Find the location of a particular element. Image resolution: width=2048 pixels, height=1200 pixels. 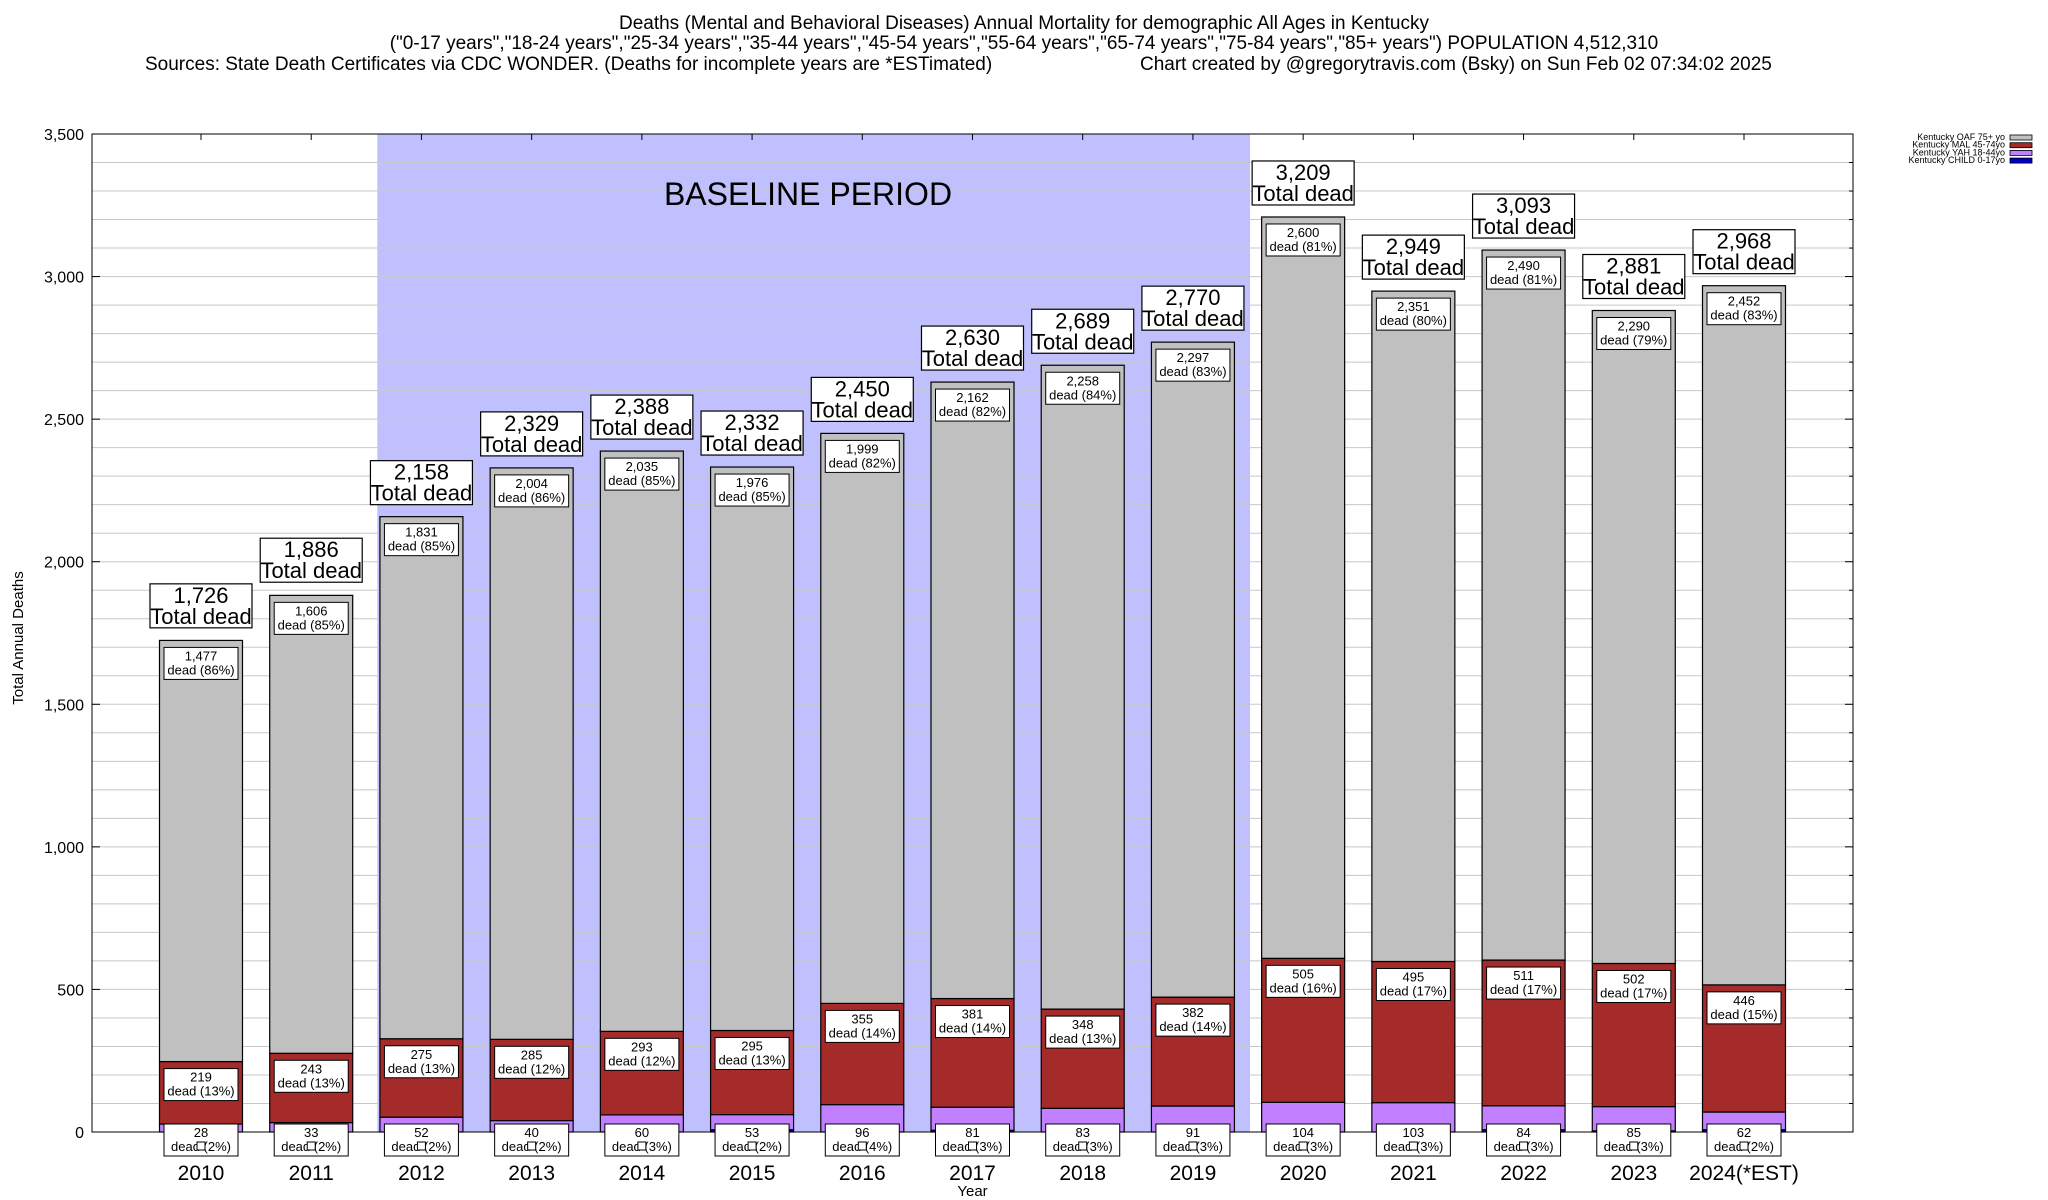

y-tick-label: 3,500 is located at coordinates (64, 135).